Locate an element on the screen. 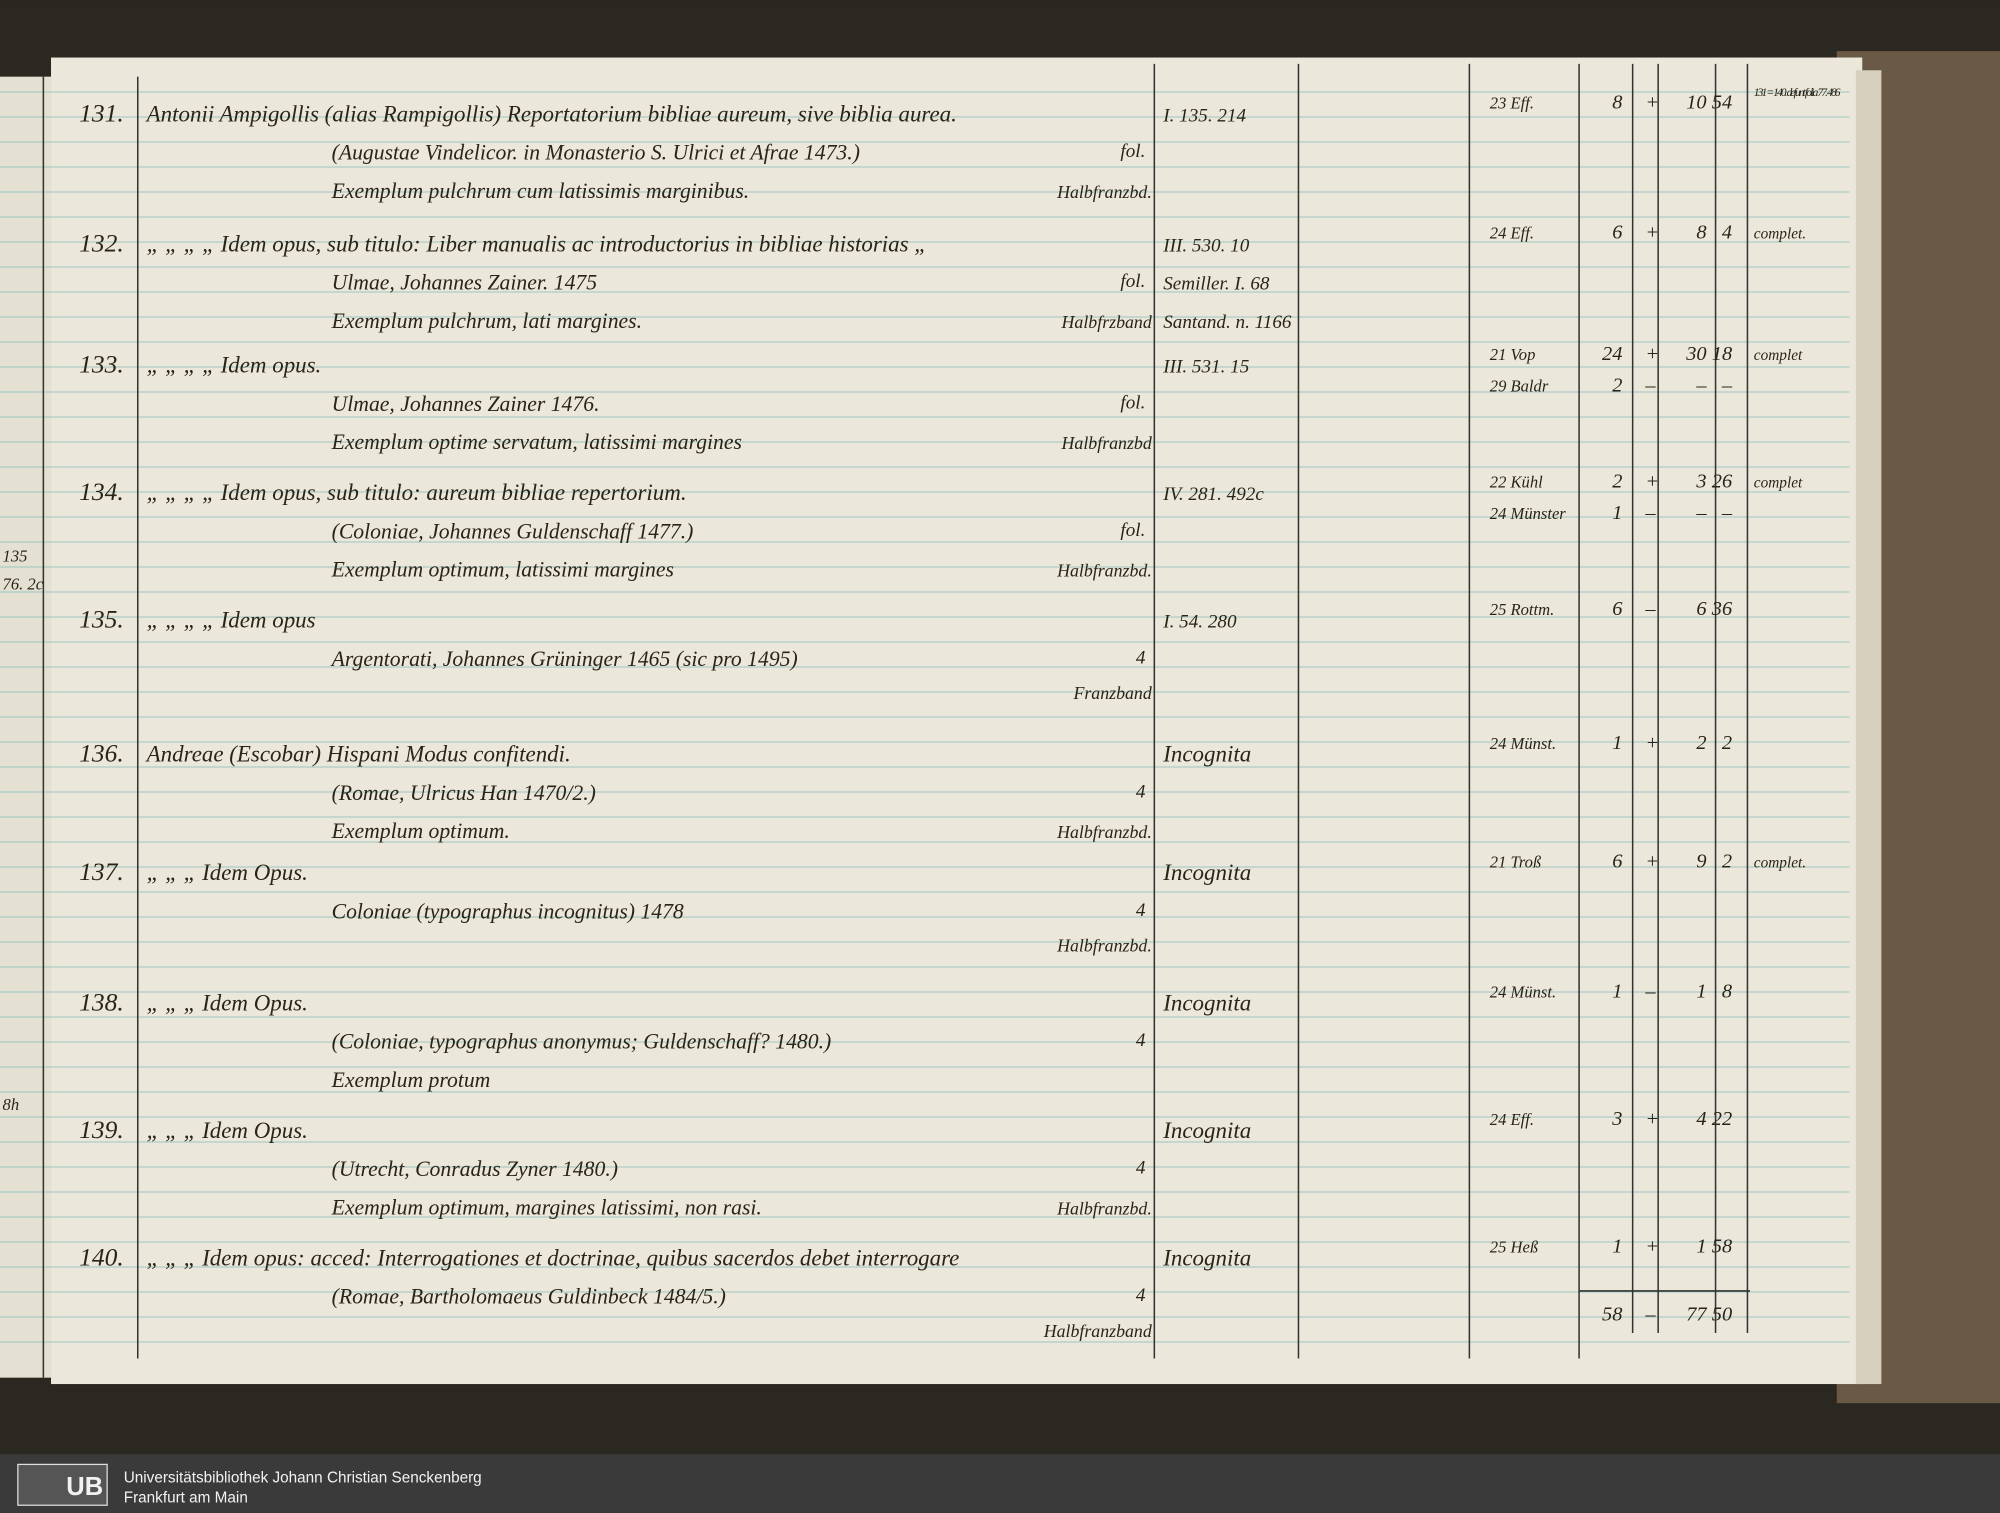  entry-number: 131. is located at coordinates (101, 112).